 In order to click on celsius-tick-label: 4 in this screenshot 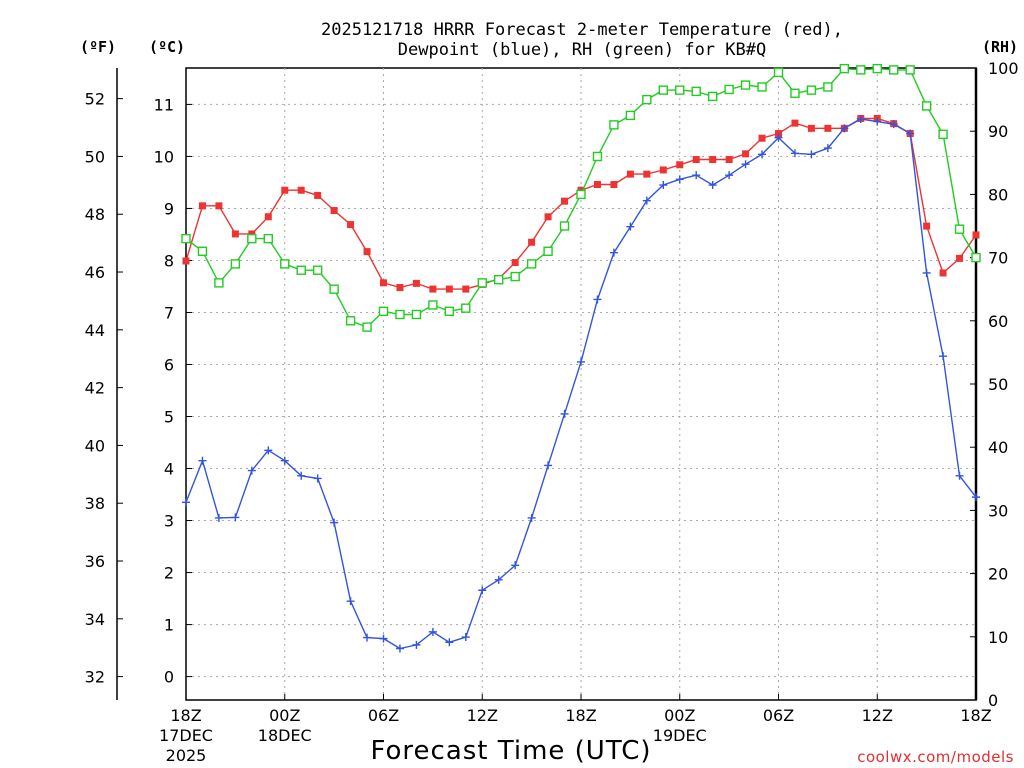, I will do `click(169, 469)`.